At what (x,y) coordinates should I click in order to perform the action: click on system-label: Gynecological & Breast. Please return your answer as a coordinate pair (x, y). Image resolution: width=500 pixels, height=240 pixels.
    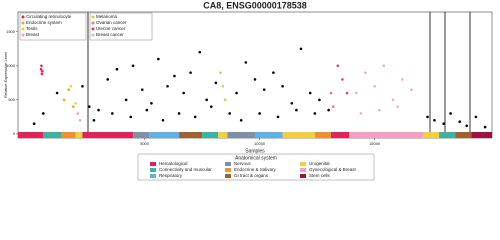
    Looking at the image, I should click on (333, 169).